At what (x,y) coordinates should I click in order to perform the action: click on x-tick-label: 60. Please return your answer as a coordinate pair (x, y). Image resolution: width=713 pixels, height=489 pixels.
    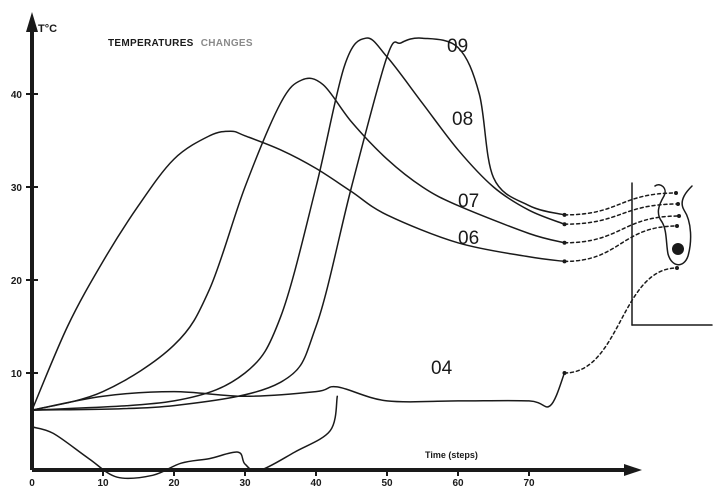
    Looking at the image, I should click on (458, 483).